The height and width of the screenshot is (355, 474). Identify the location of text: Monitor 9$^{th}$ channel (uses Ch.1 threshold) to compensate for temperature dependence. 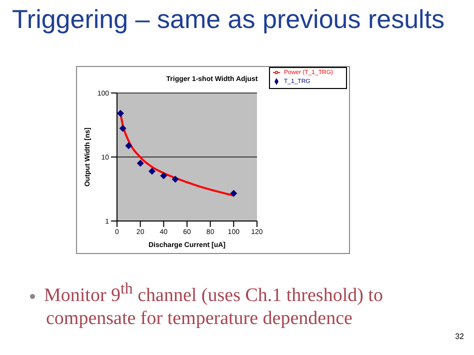
(213, 305).